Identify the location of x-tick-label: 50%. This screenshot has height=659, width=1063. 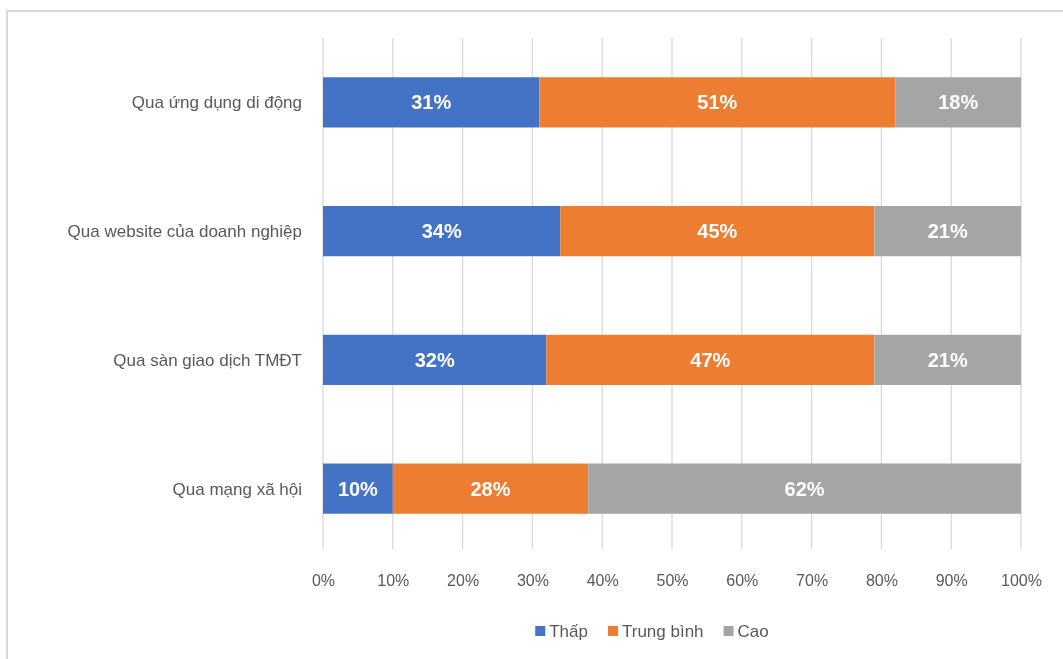
(672, 580).